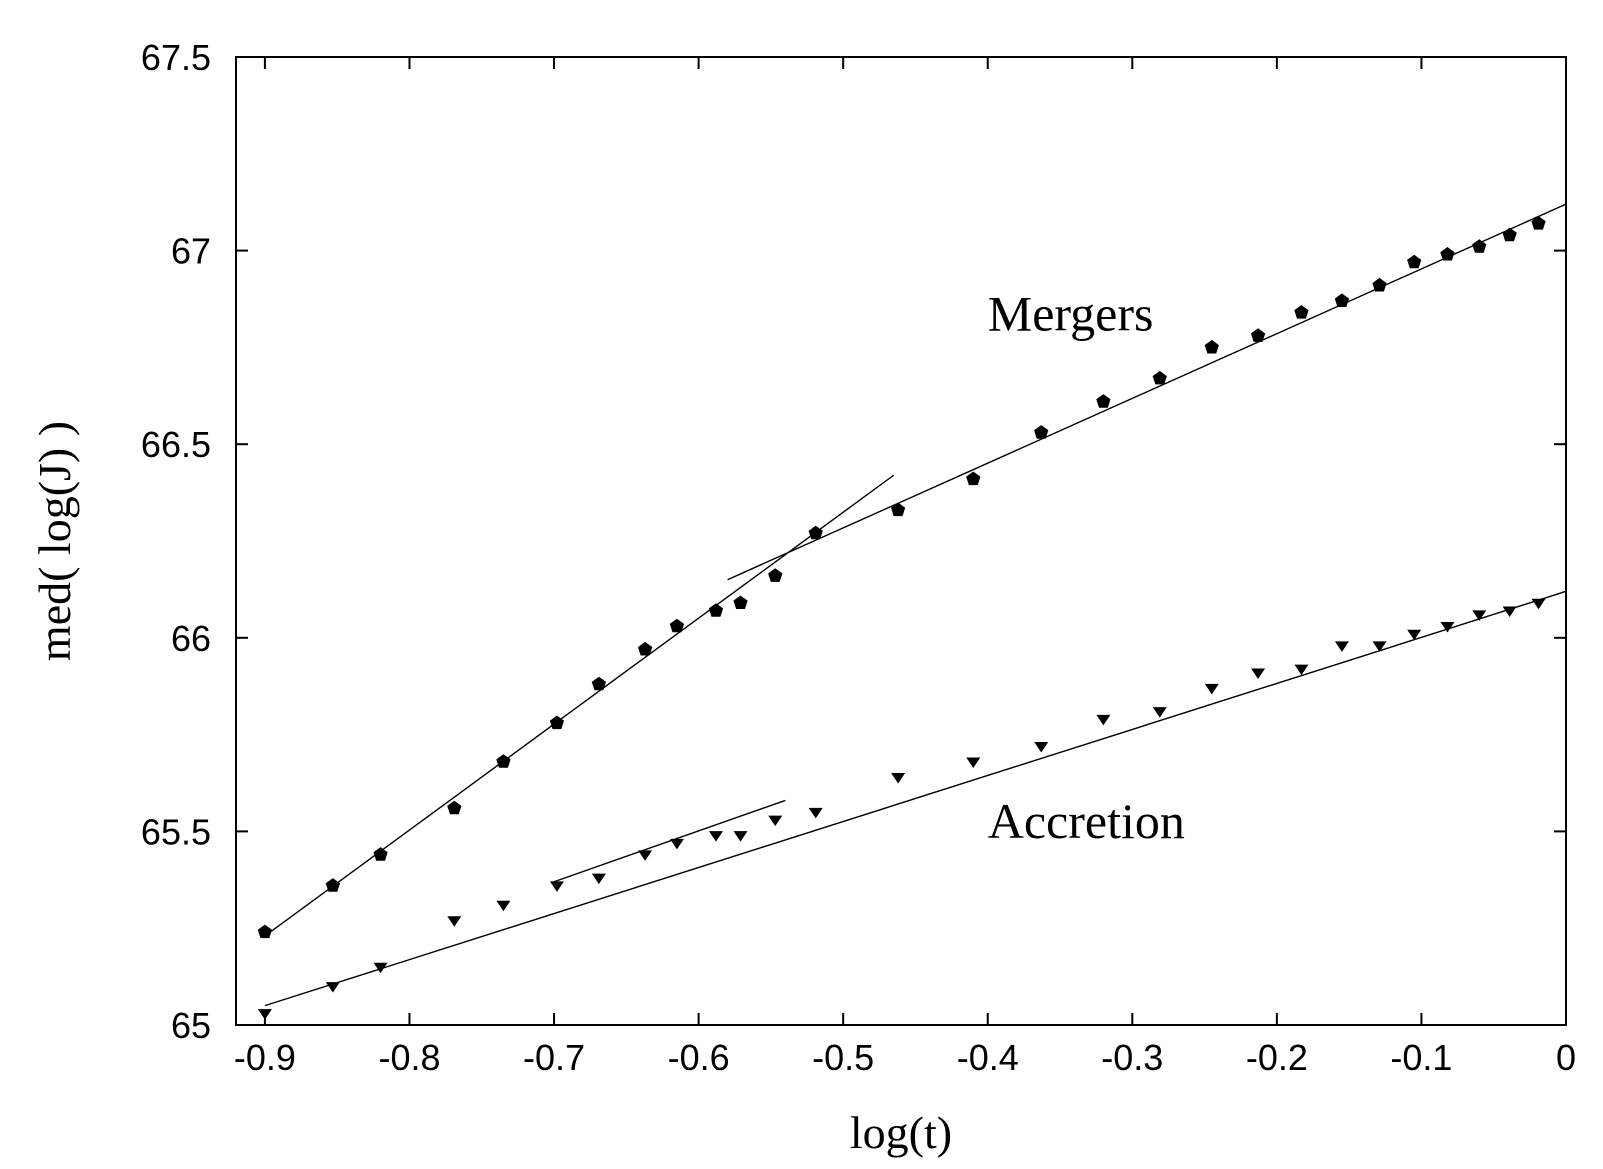  I want to click on y-tick-label: 67, so click(191, 251).